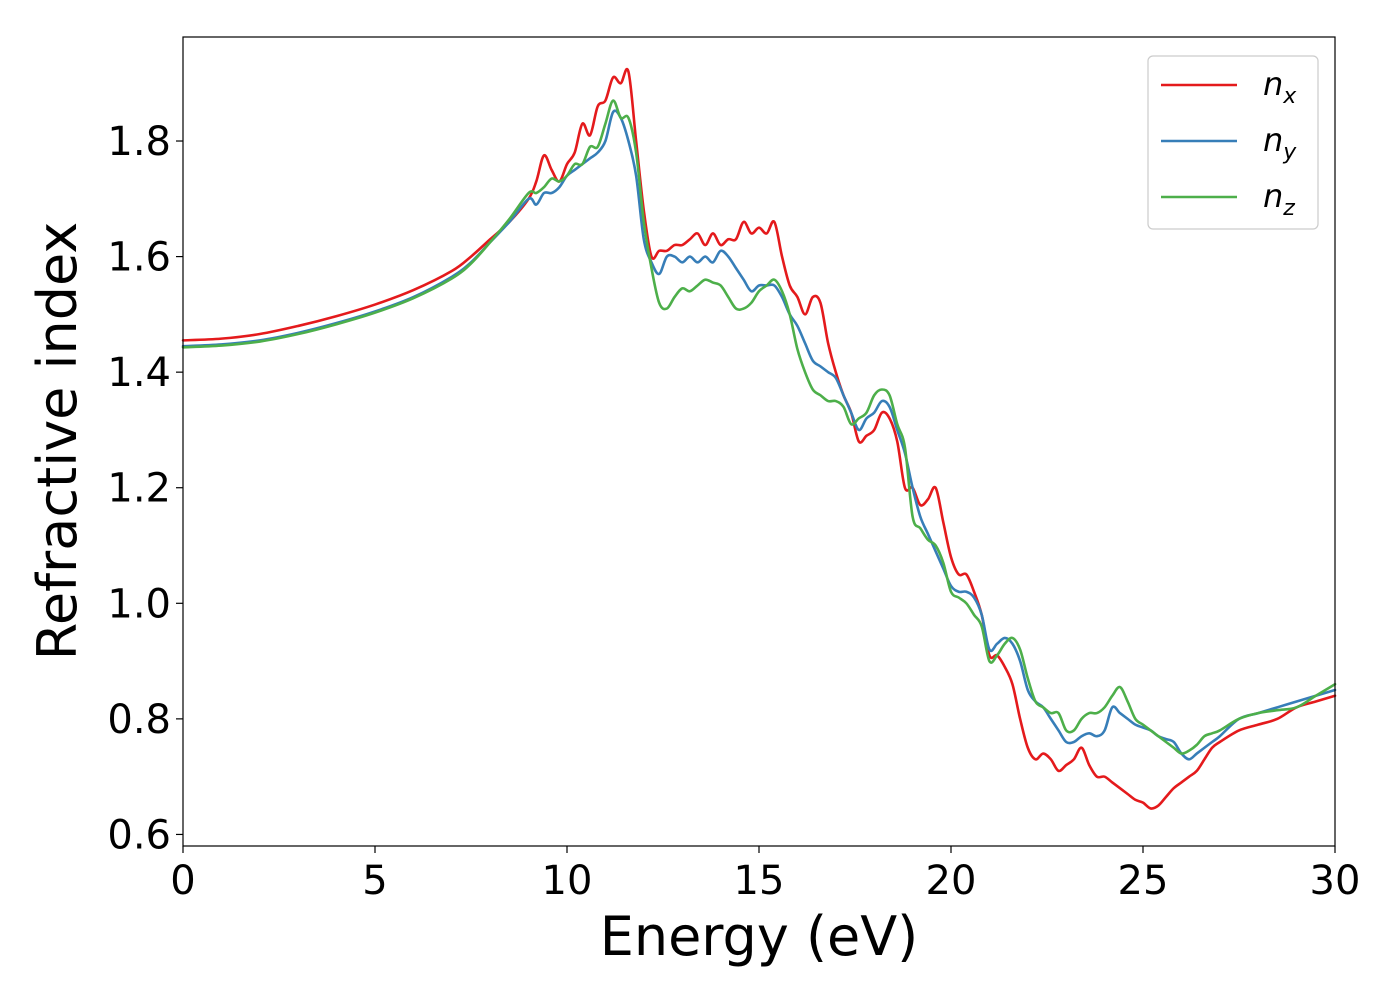 The height and width of the screenshot is (1000, 1400). What do you see at coordinates (1143, 881) in the screenshot?
I see `x-tick-label: 25` at bounding box center [1143, 881].